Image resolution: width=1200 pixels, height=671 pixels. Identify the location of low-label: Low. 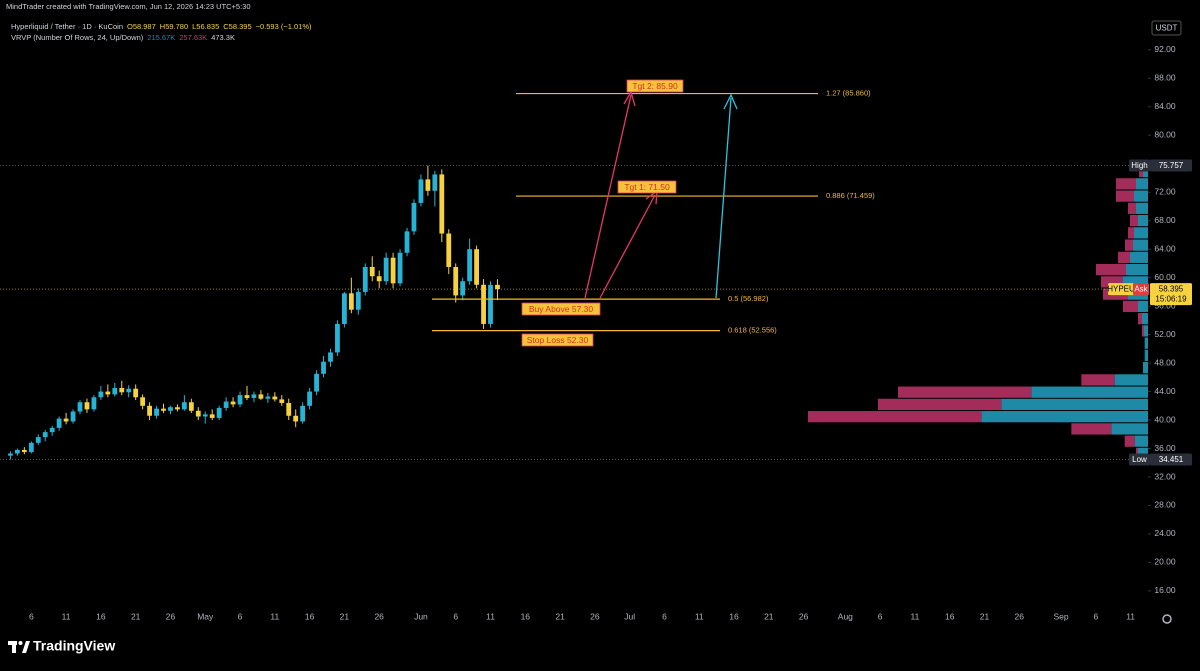
(1139, 459).